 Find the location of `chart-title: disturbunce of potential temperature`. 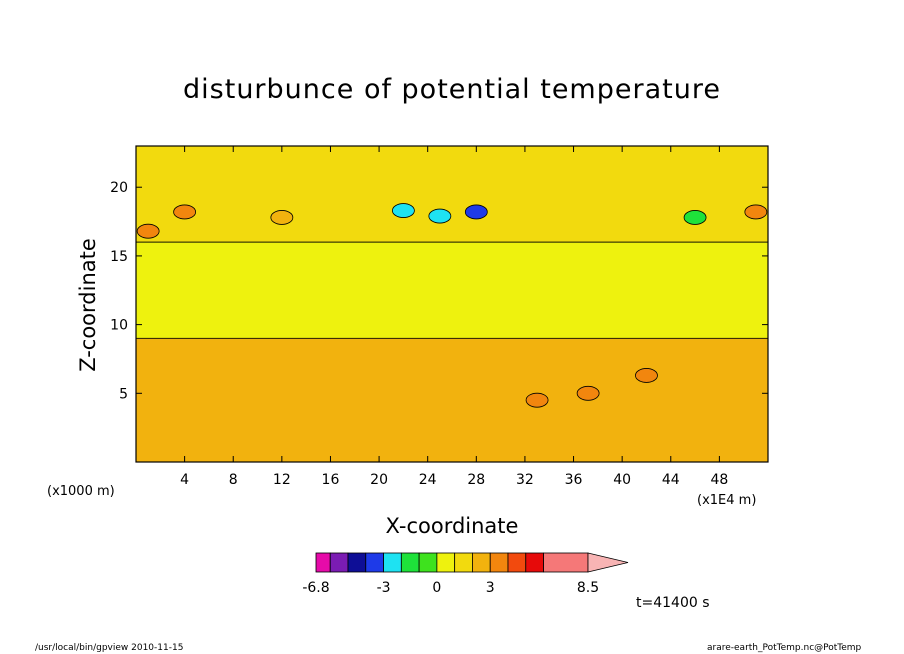

chart-title: disturbunce of potential temperature is located at coordinates (452, 89).